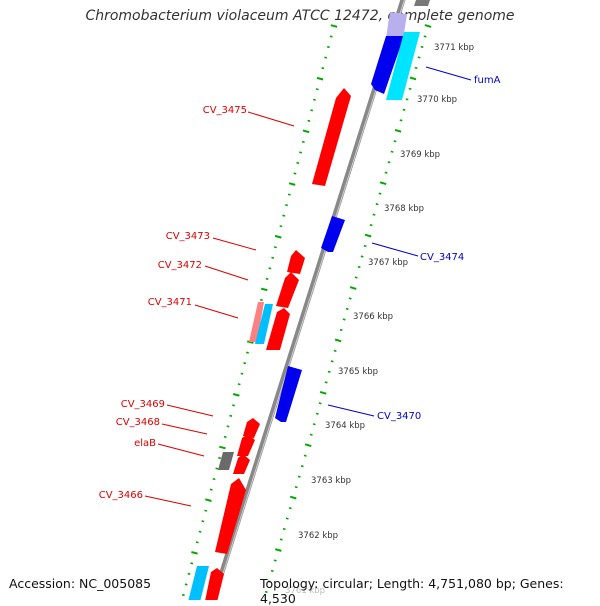 The height and width of the screenshot is (606, 600). What do you see at coordinates (420, 155) in the screenshot?
I see `scale-label: 3769 kbp` at bounding box center [420, 155].